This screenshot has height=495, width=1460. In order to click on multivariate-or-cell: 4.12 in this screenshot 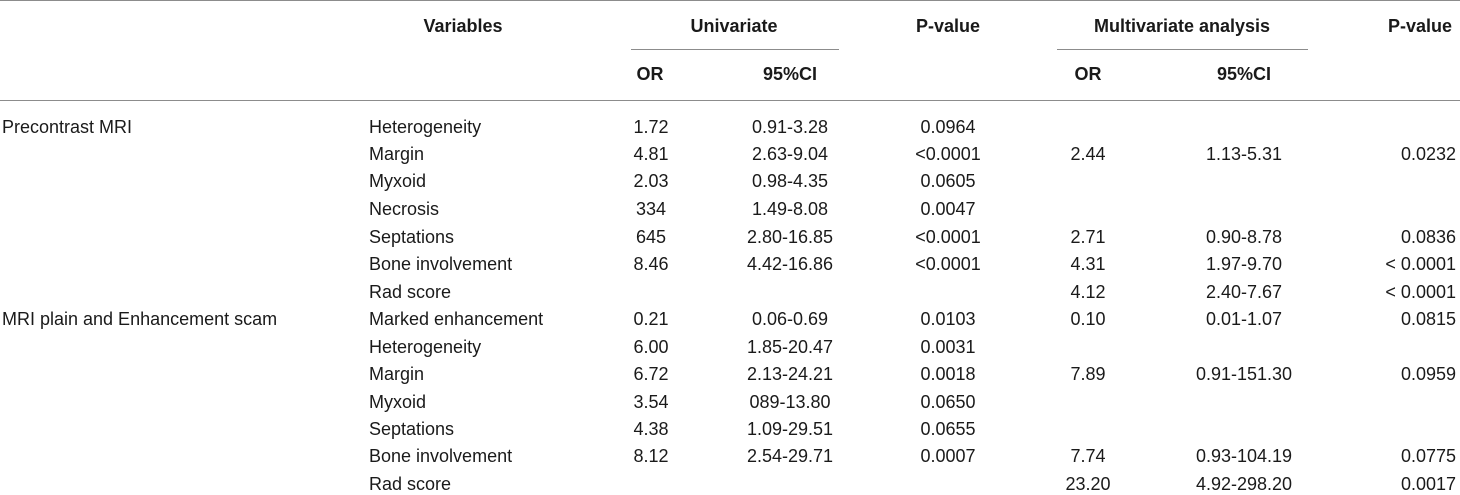, I will do `click(1088, 292)`.